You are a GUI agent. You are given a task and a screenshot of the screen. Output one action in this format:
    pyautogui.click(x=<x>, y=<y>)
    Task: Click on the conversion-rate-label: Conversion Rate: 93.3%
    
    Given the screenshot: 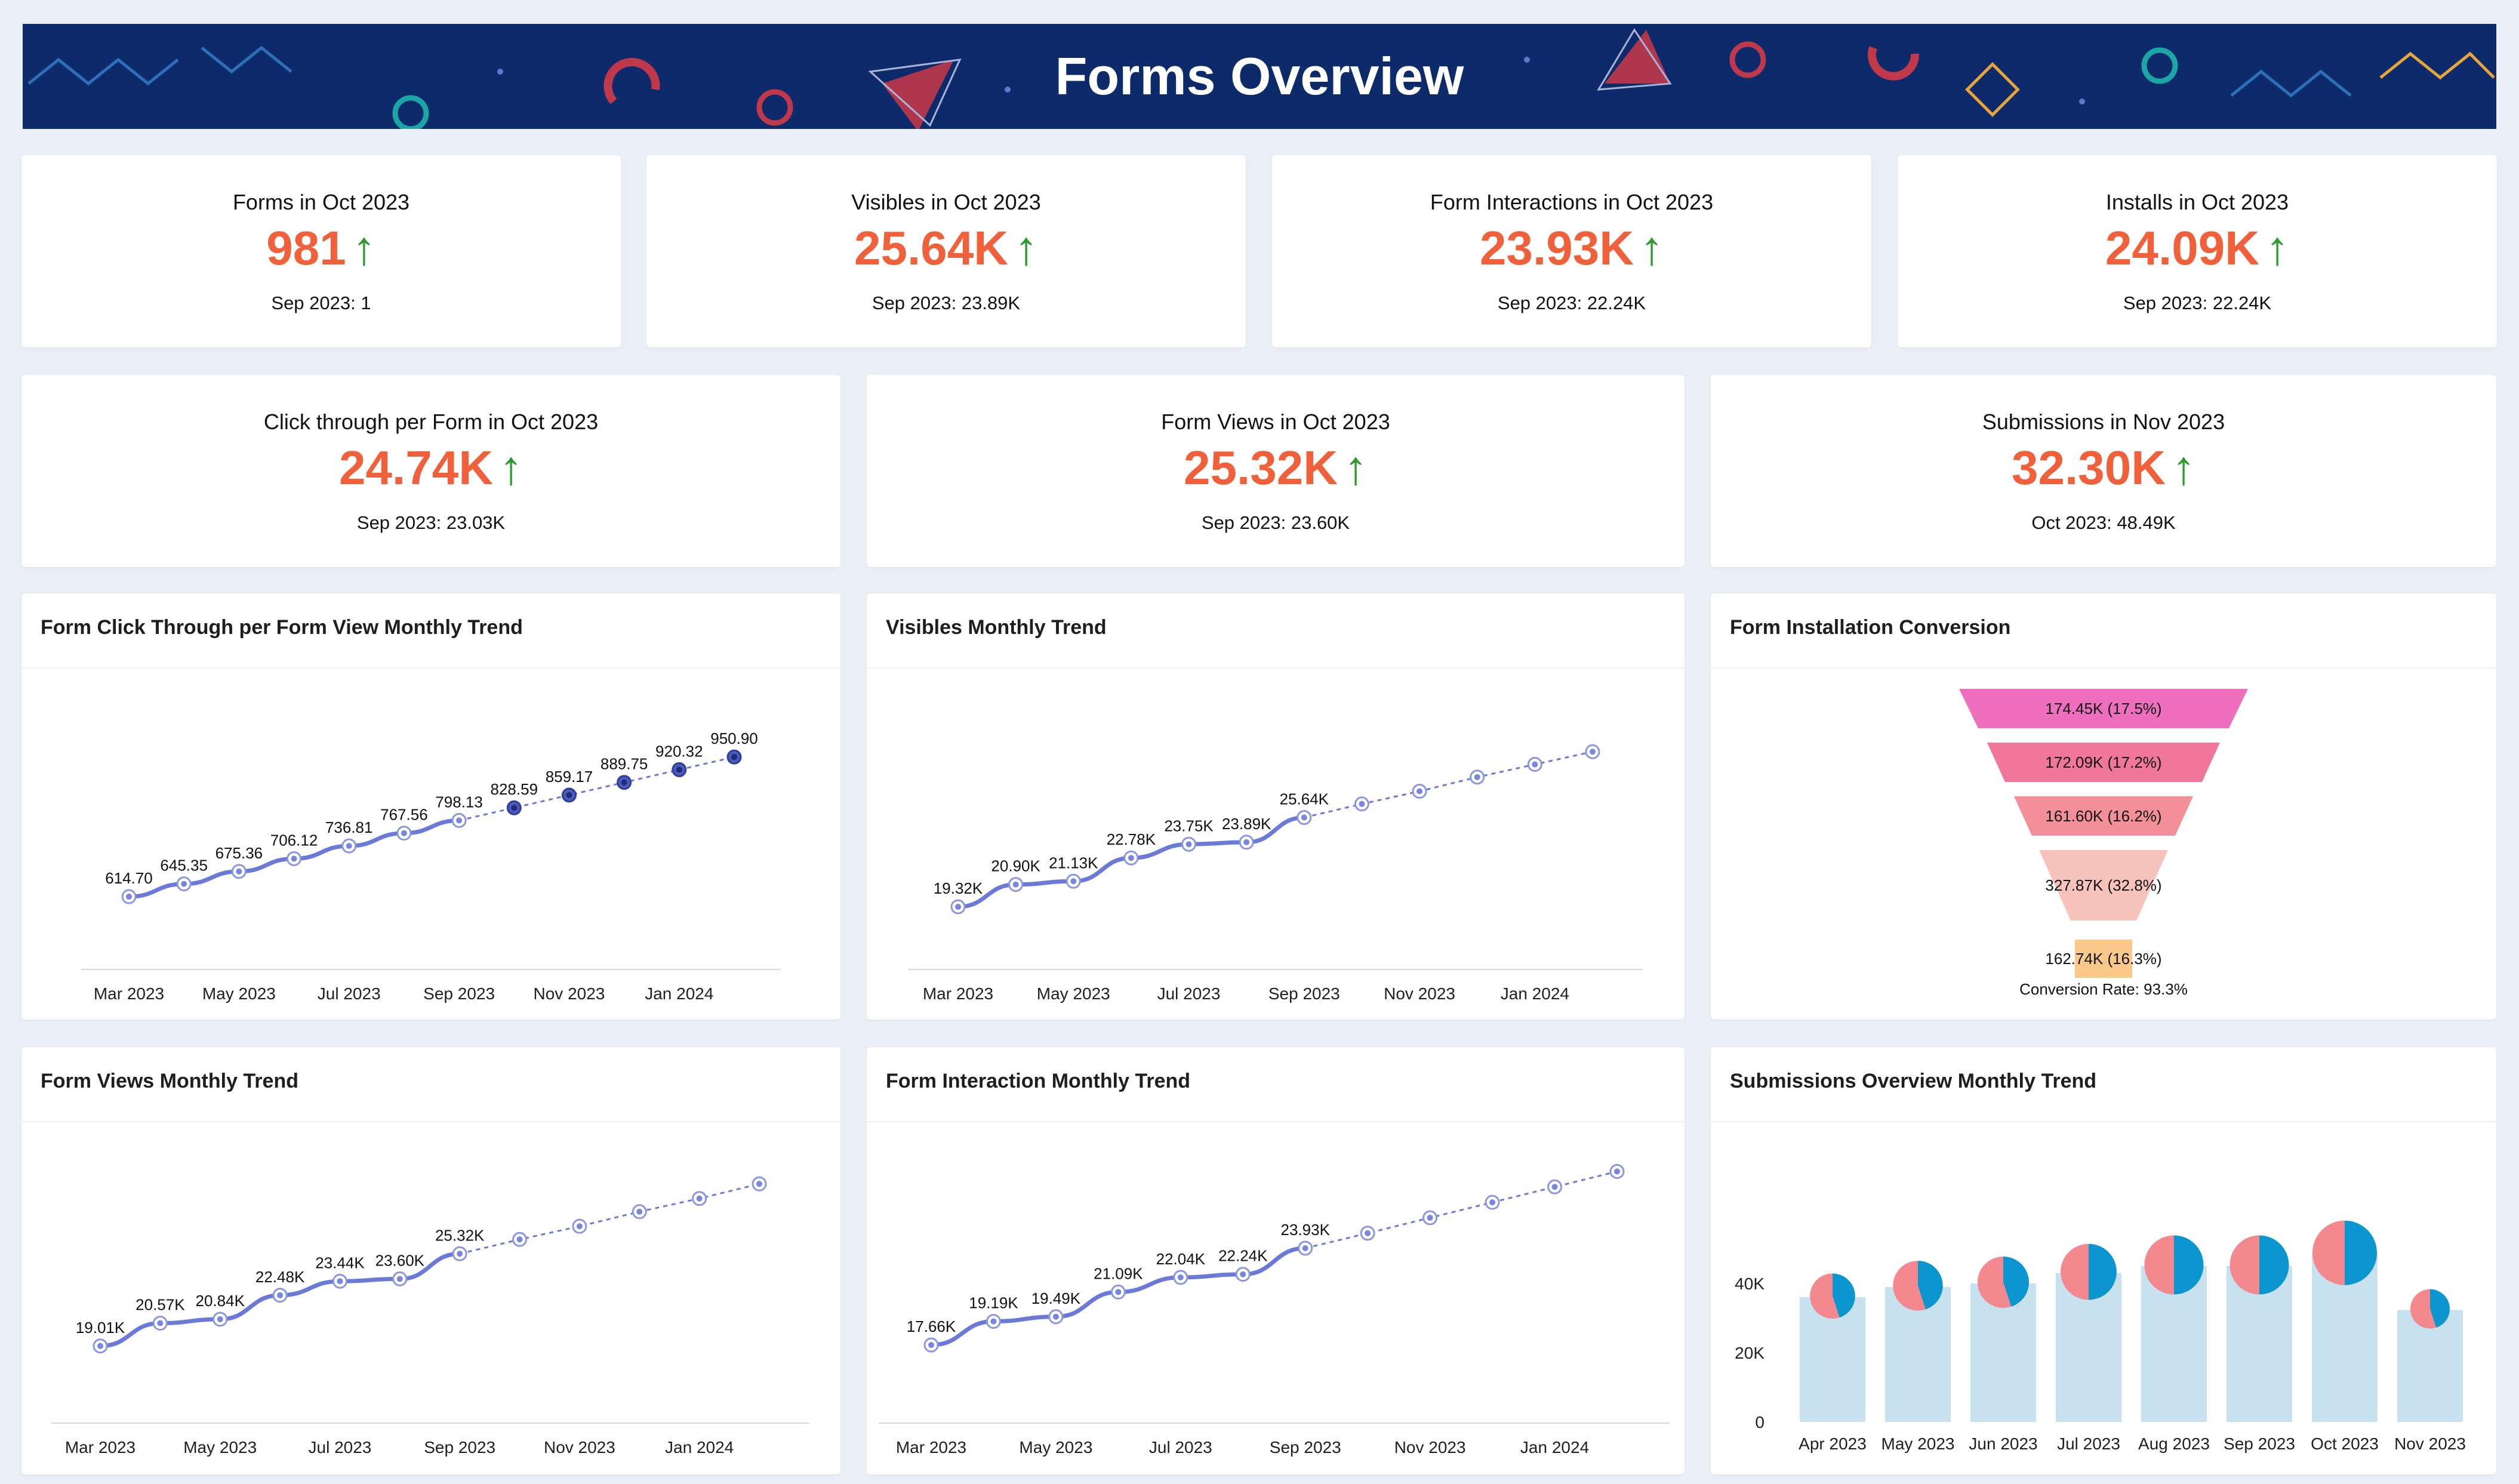 What is the action you would take?
    pyautogui.click(x=2103, y=989)
    